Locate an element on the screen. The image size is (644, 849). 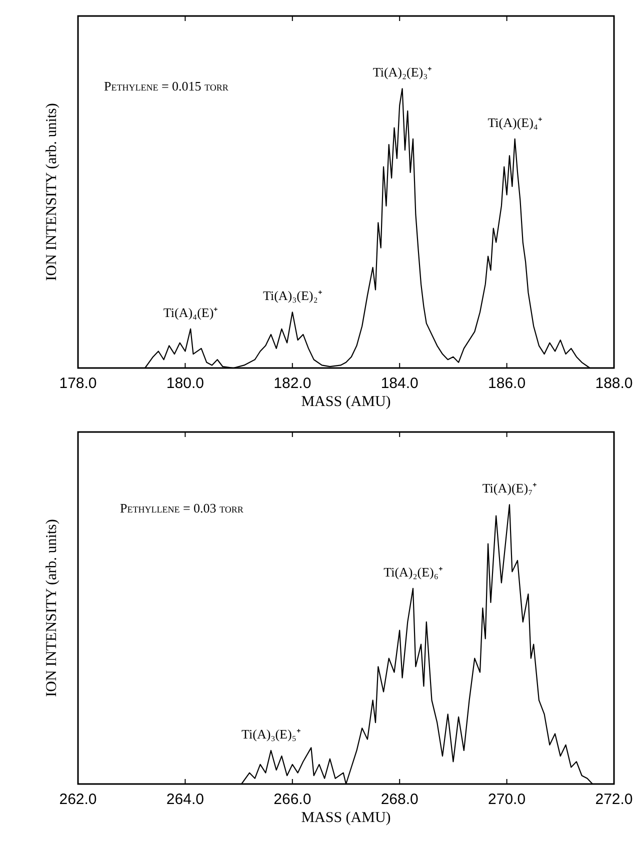
annotation: Ti(A)₄(E)⁺ is located at coordinates (190, 312).